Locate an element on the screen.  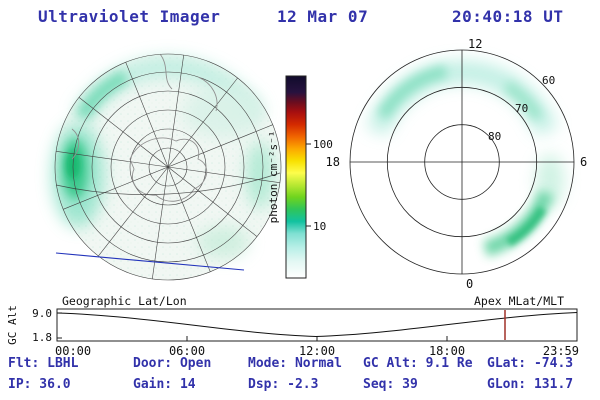
gc-alt-axis-title: GC Alt is located at coordinates (12, 325).